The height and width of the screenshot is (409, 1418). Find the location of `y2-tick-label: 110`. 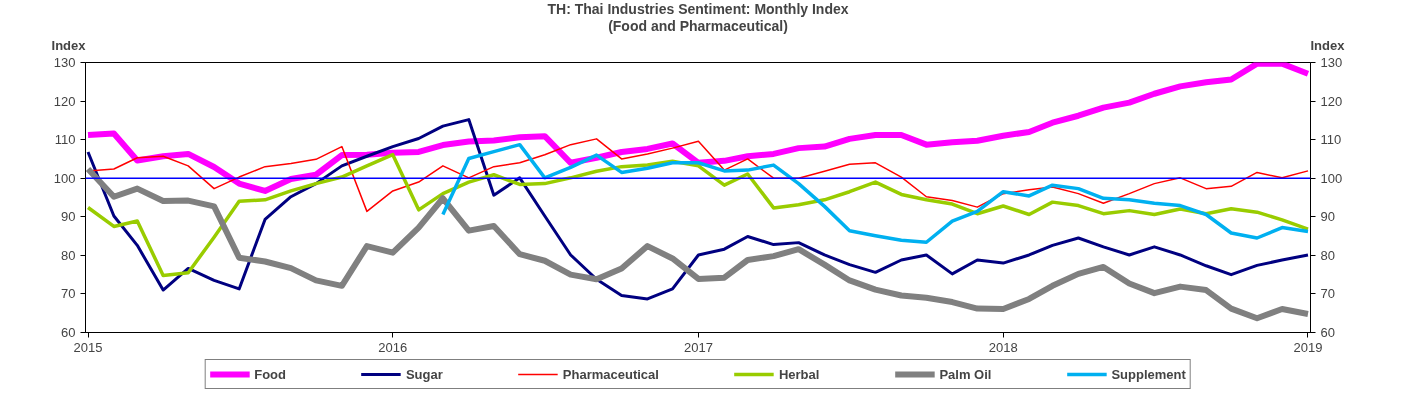

y2-tick-label: 110 is located at coordinates (1331, 140).